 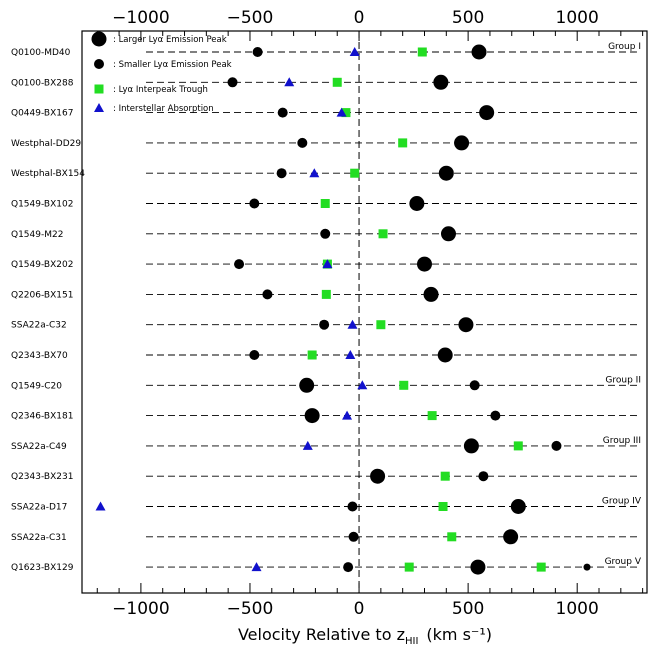 What do you see at coordinates (39, 326) in the screenshot?
I see `row-label: SSA22a-C32` at bounding box center [39, 326].